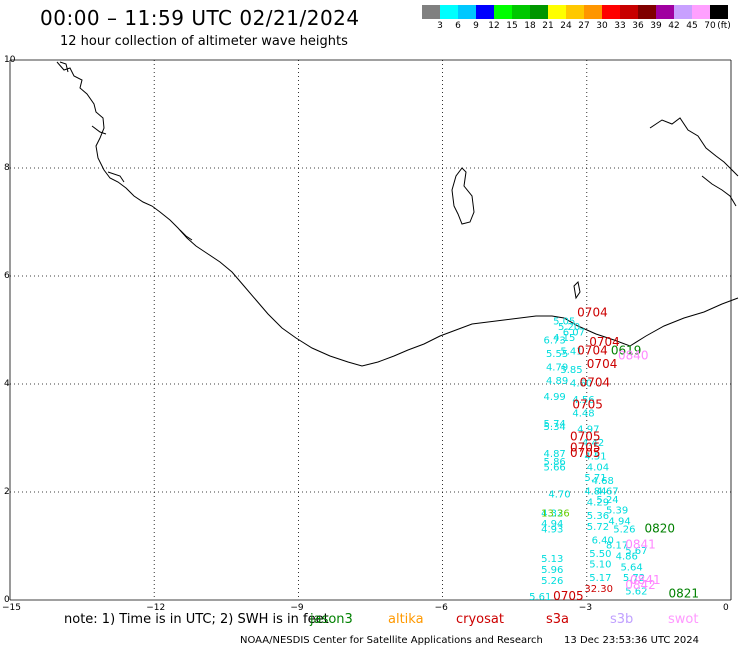  I want to click on wave-height-value: 4.48, so click(583, 413).